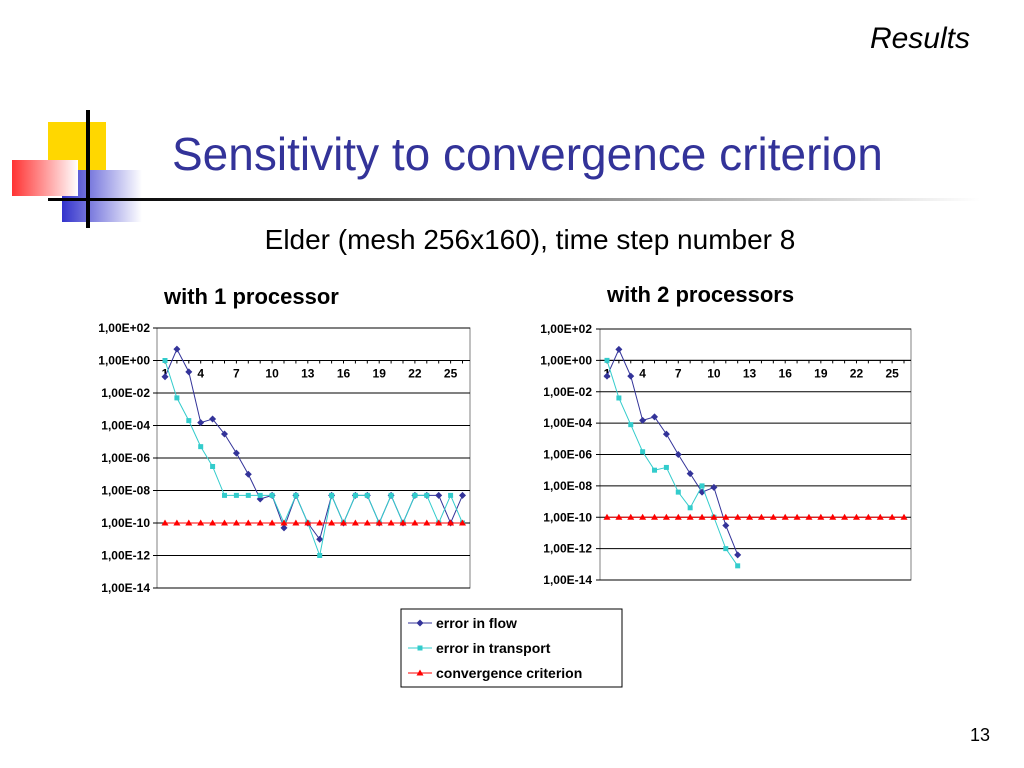 This screenshot has width=1024, height=768. I want to click on chart-2-x-tick-label: 19, so click(821, 373).